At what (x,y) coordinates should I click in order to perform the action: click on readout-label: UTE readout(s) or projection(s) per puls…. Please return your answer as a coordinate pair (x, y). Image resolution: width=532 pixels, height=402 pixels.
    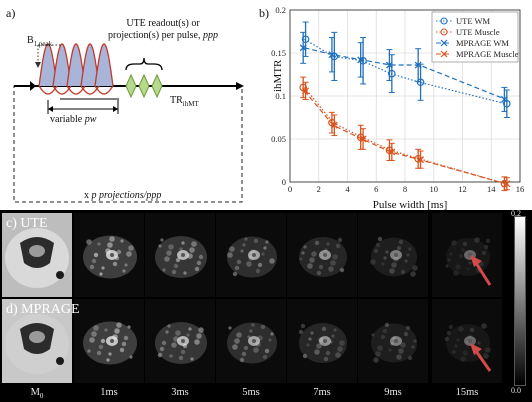
    Looking at the image, I should click on (163, 29).